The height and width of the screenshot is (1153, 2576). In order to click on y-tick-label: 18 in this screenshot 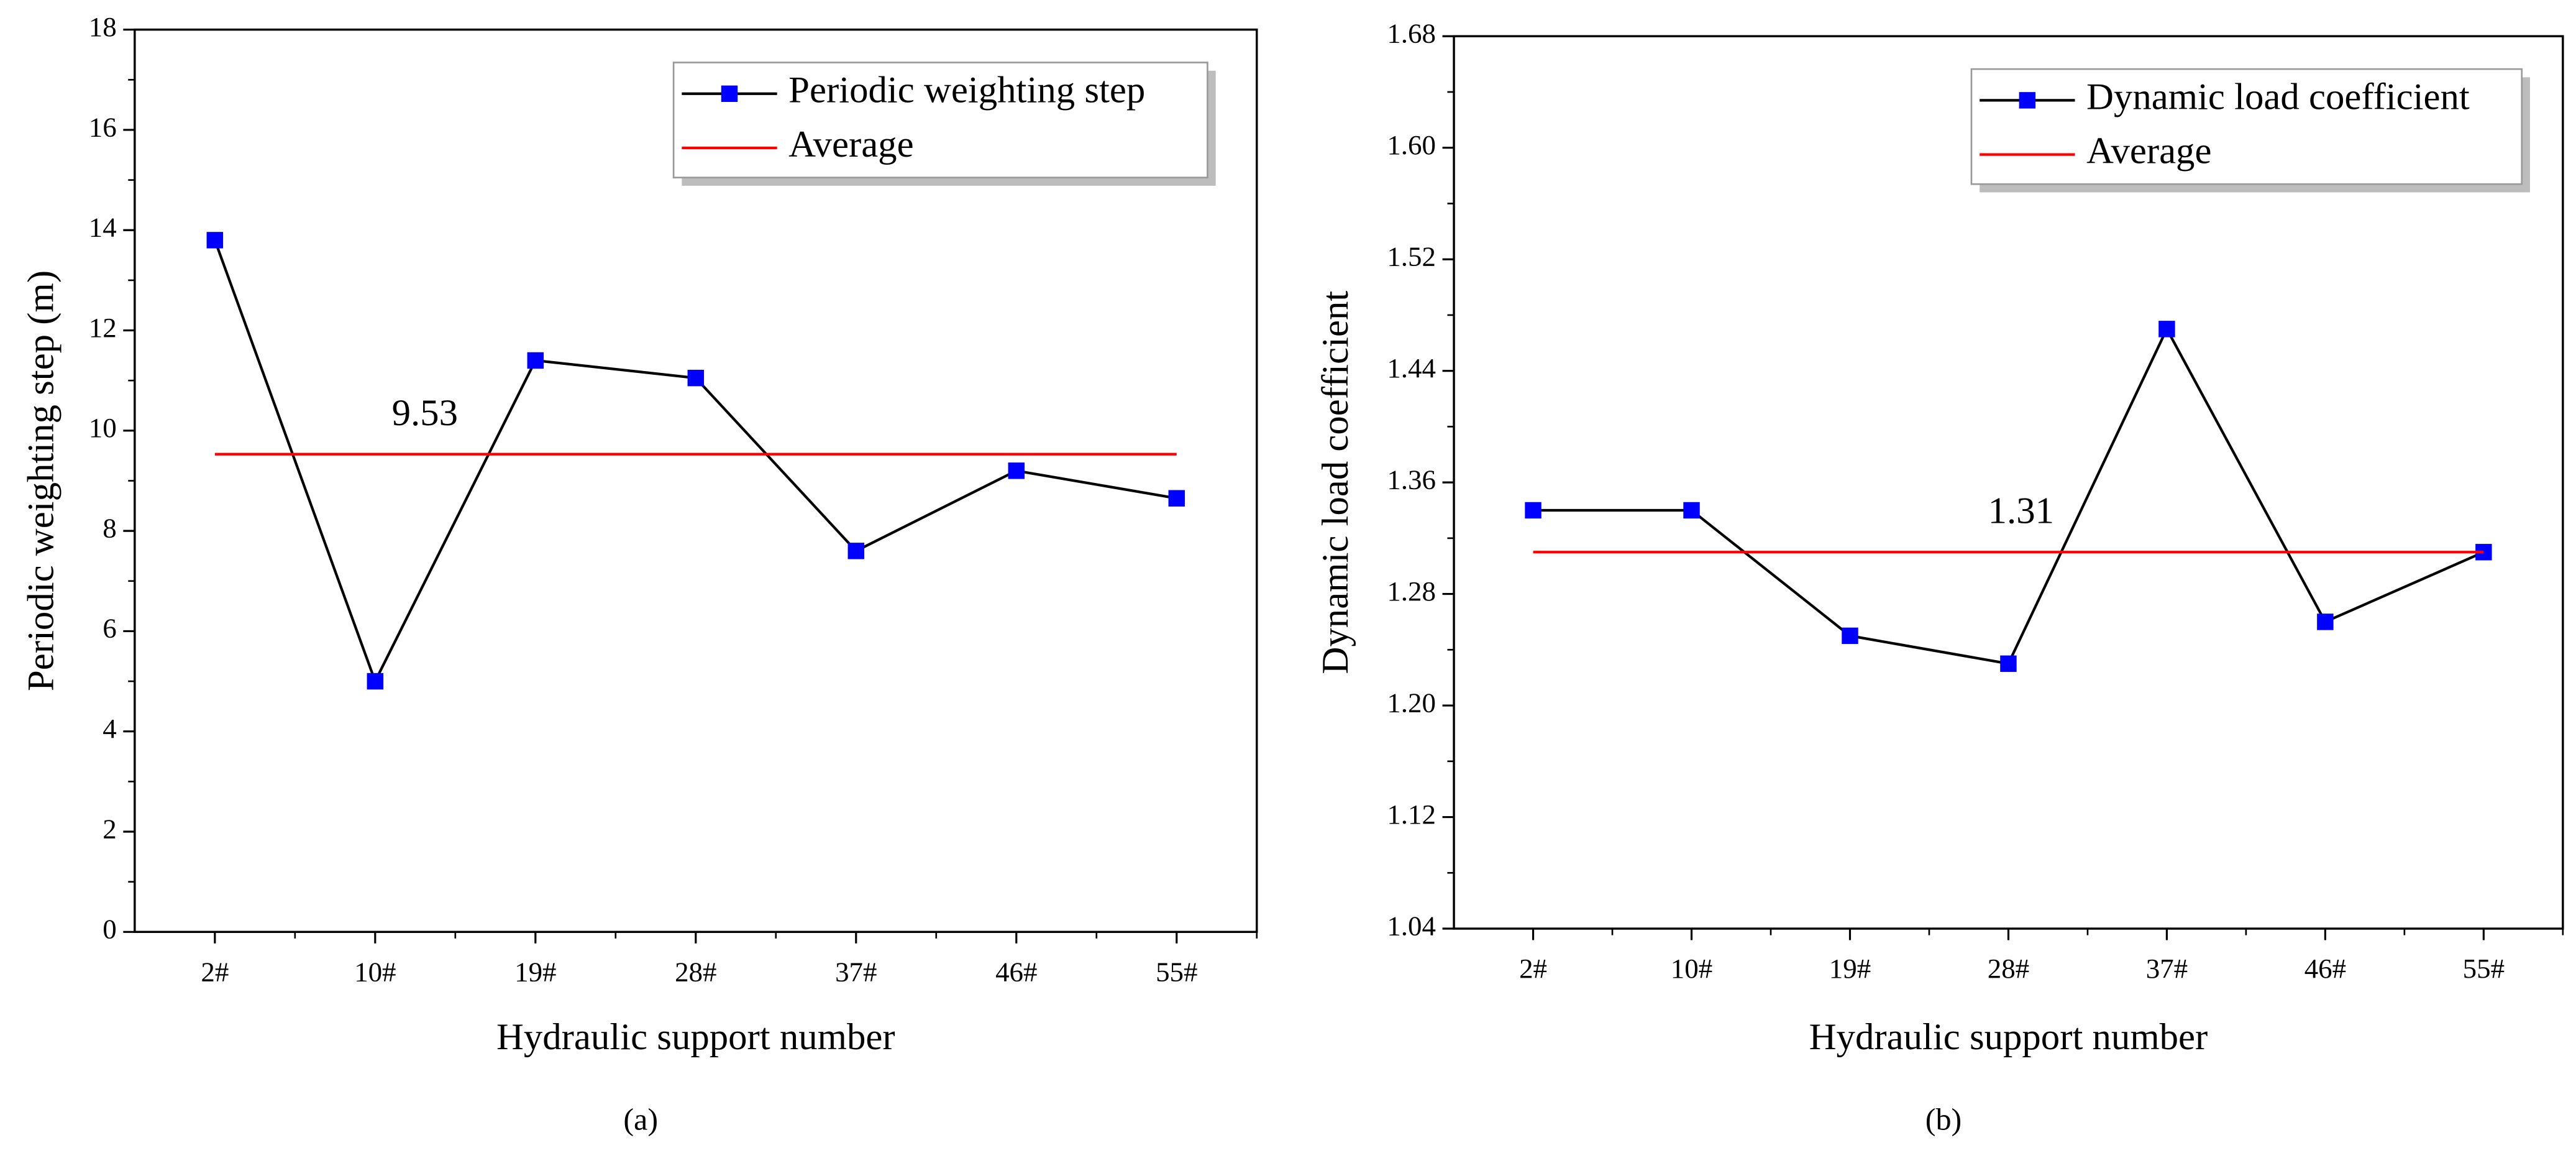, I will do `click(103, 26)`.